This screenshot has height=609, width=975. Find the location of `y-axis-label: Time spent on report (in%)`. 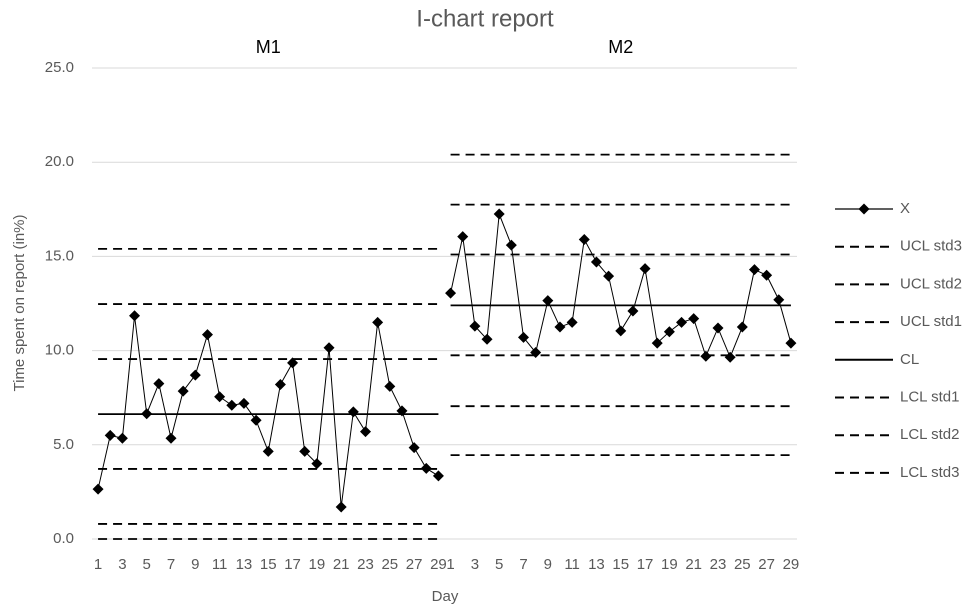

y-axis-label: Time spent on report (in%) is located at coordinates (19, 302).